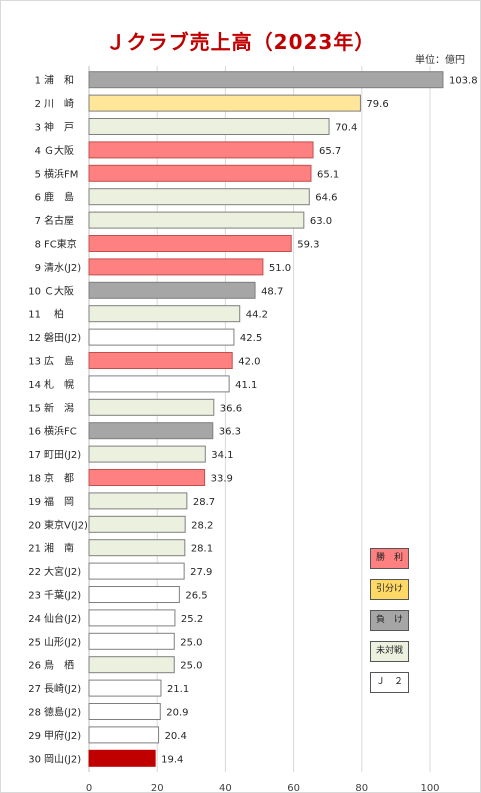 The width and height of the screenshot is (481, 793). I want to click on data-label: 25.2, so click(192, 619).